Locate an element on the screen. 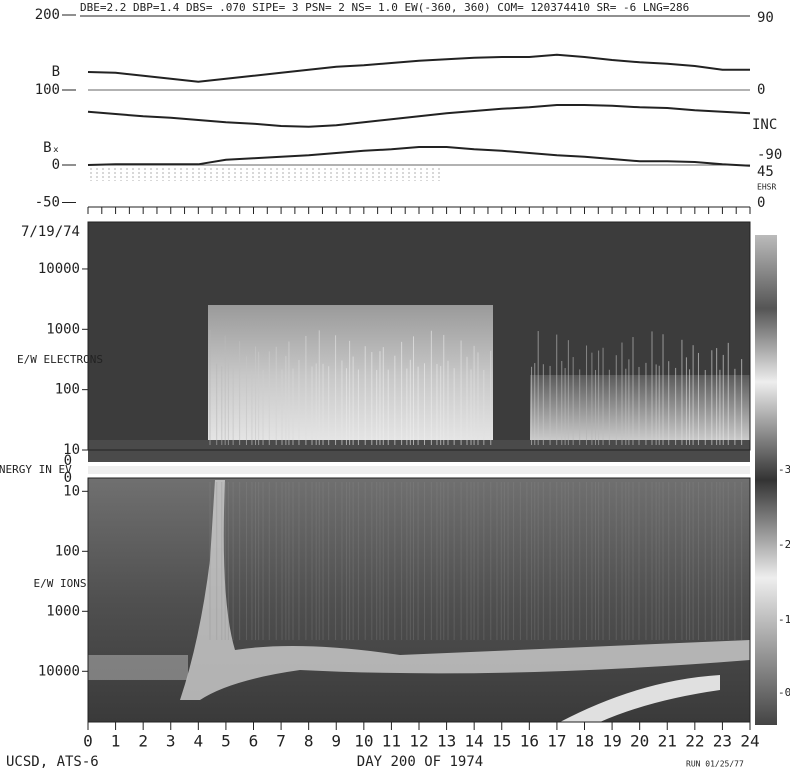 This screenshot has width=790, height=775. x-tick-label: 21 is located at coordinates (667, 741).